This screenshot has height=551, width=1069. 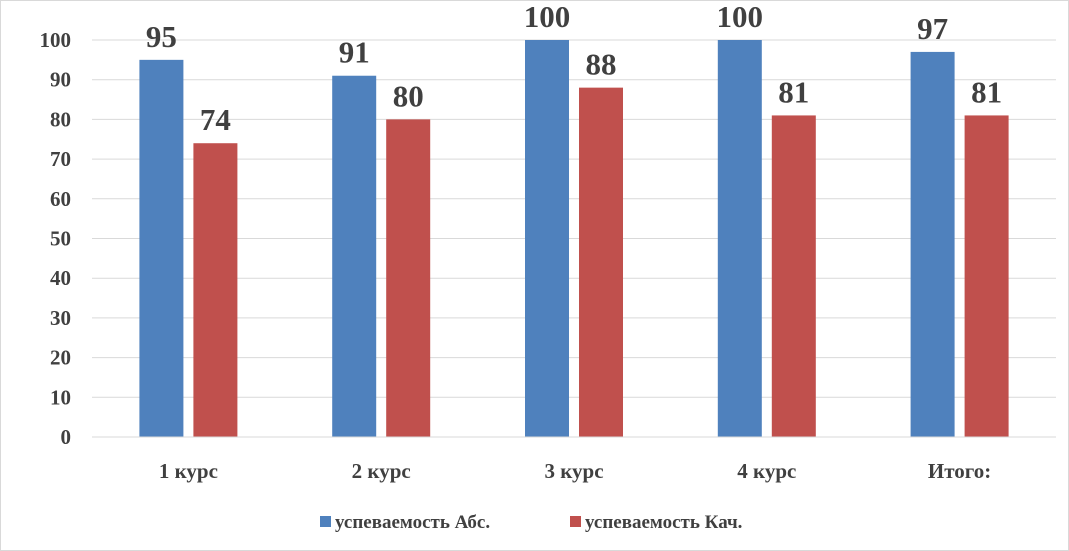 What do you see at coordinates (663, 522) in the screenshot?
I see `legend-label-series-2: успеваемость Кач.` at bounding box center [663, 522].